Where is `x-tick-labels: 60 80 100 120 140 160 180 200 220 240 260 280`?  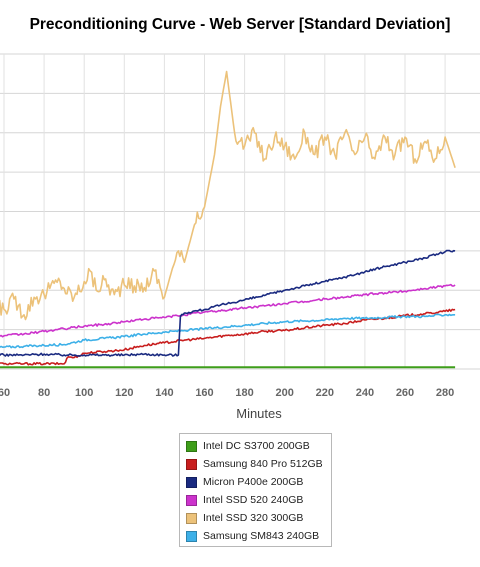
x-tick-labels: 60 80 100 120 140 160 180 200 220 240 260 280 is located at coordinates (227, 393).